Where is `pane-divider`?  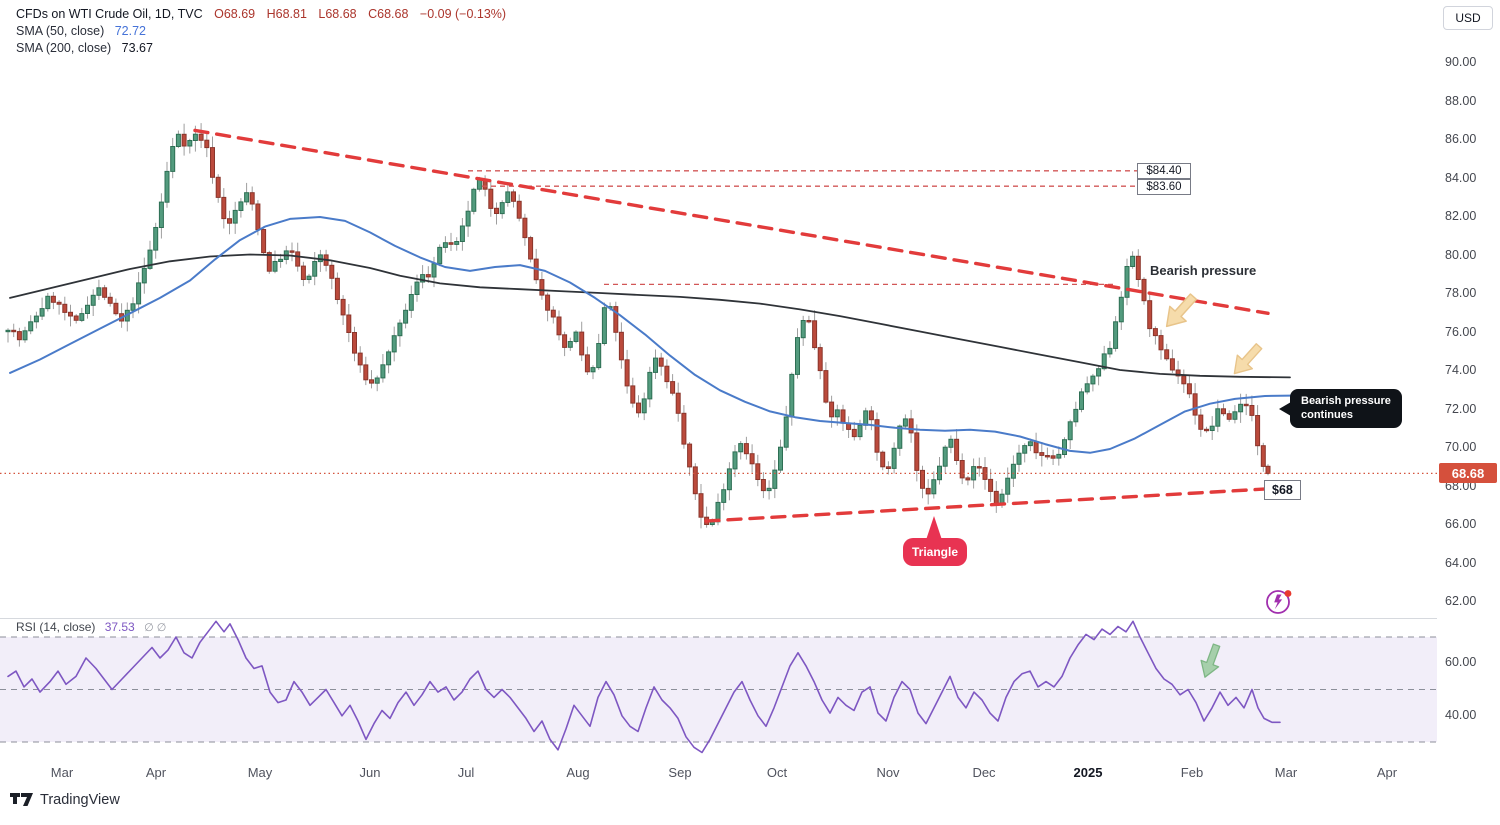
pane-divider is located at coordinates (718, 618).